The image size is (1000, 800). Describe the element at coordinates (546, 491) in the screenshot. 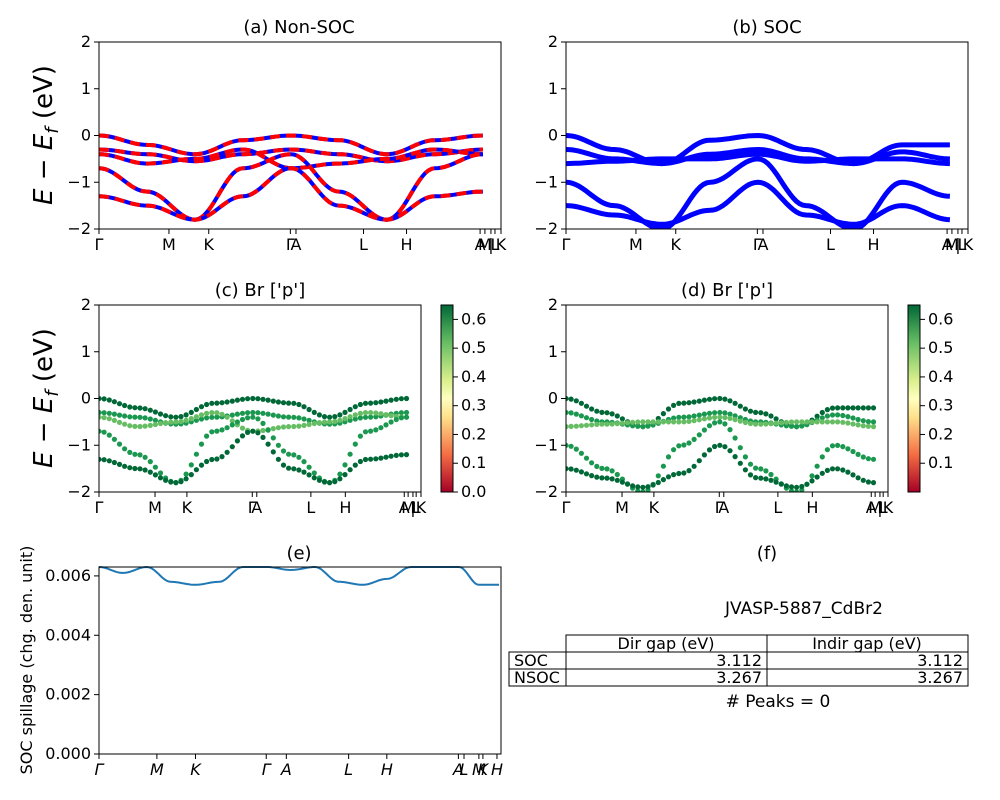

I see `panel-d-ytick-label: −2` at that location.